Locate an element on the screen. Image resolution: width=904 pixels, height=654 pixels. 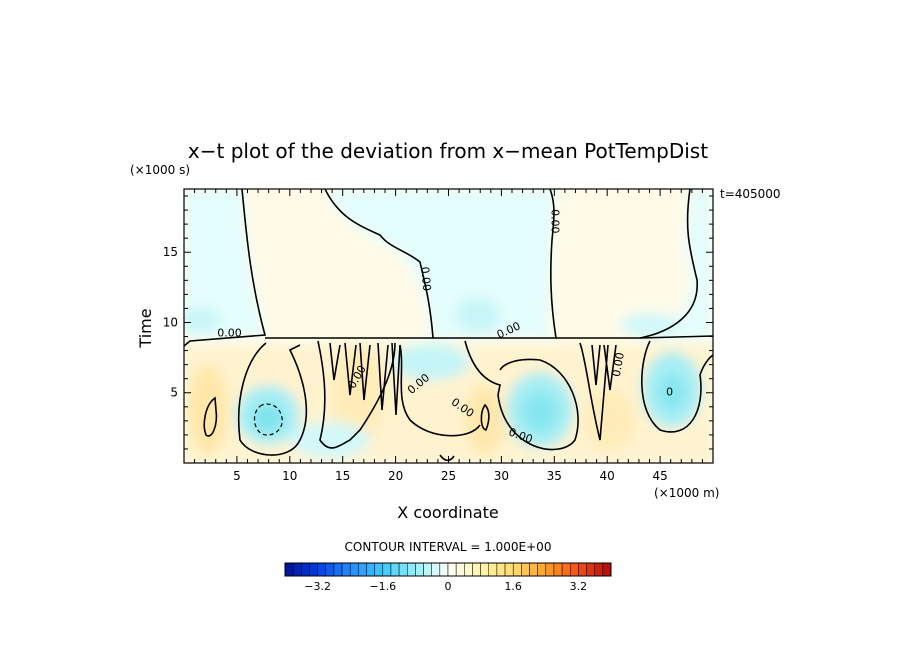
cool-core-left-center is located at coordinates (268, 418).